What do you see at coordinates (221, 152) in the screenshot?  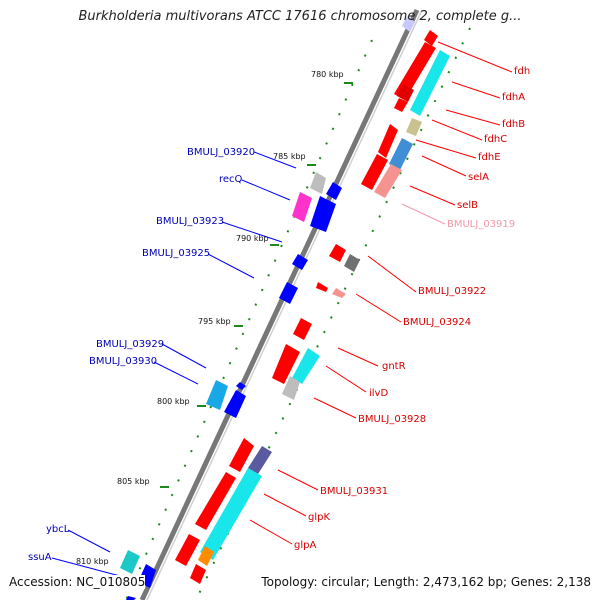 I see `gene-label-BMULJ_03920: BMULJ_03920` at bounding box center [221, 152].